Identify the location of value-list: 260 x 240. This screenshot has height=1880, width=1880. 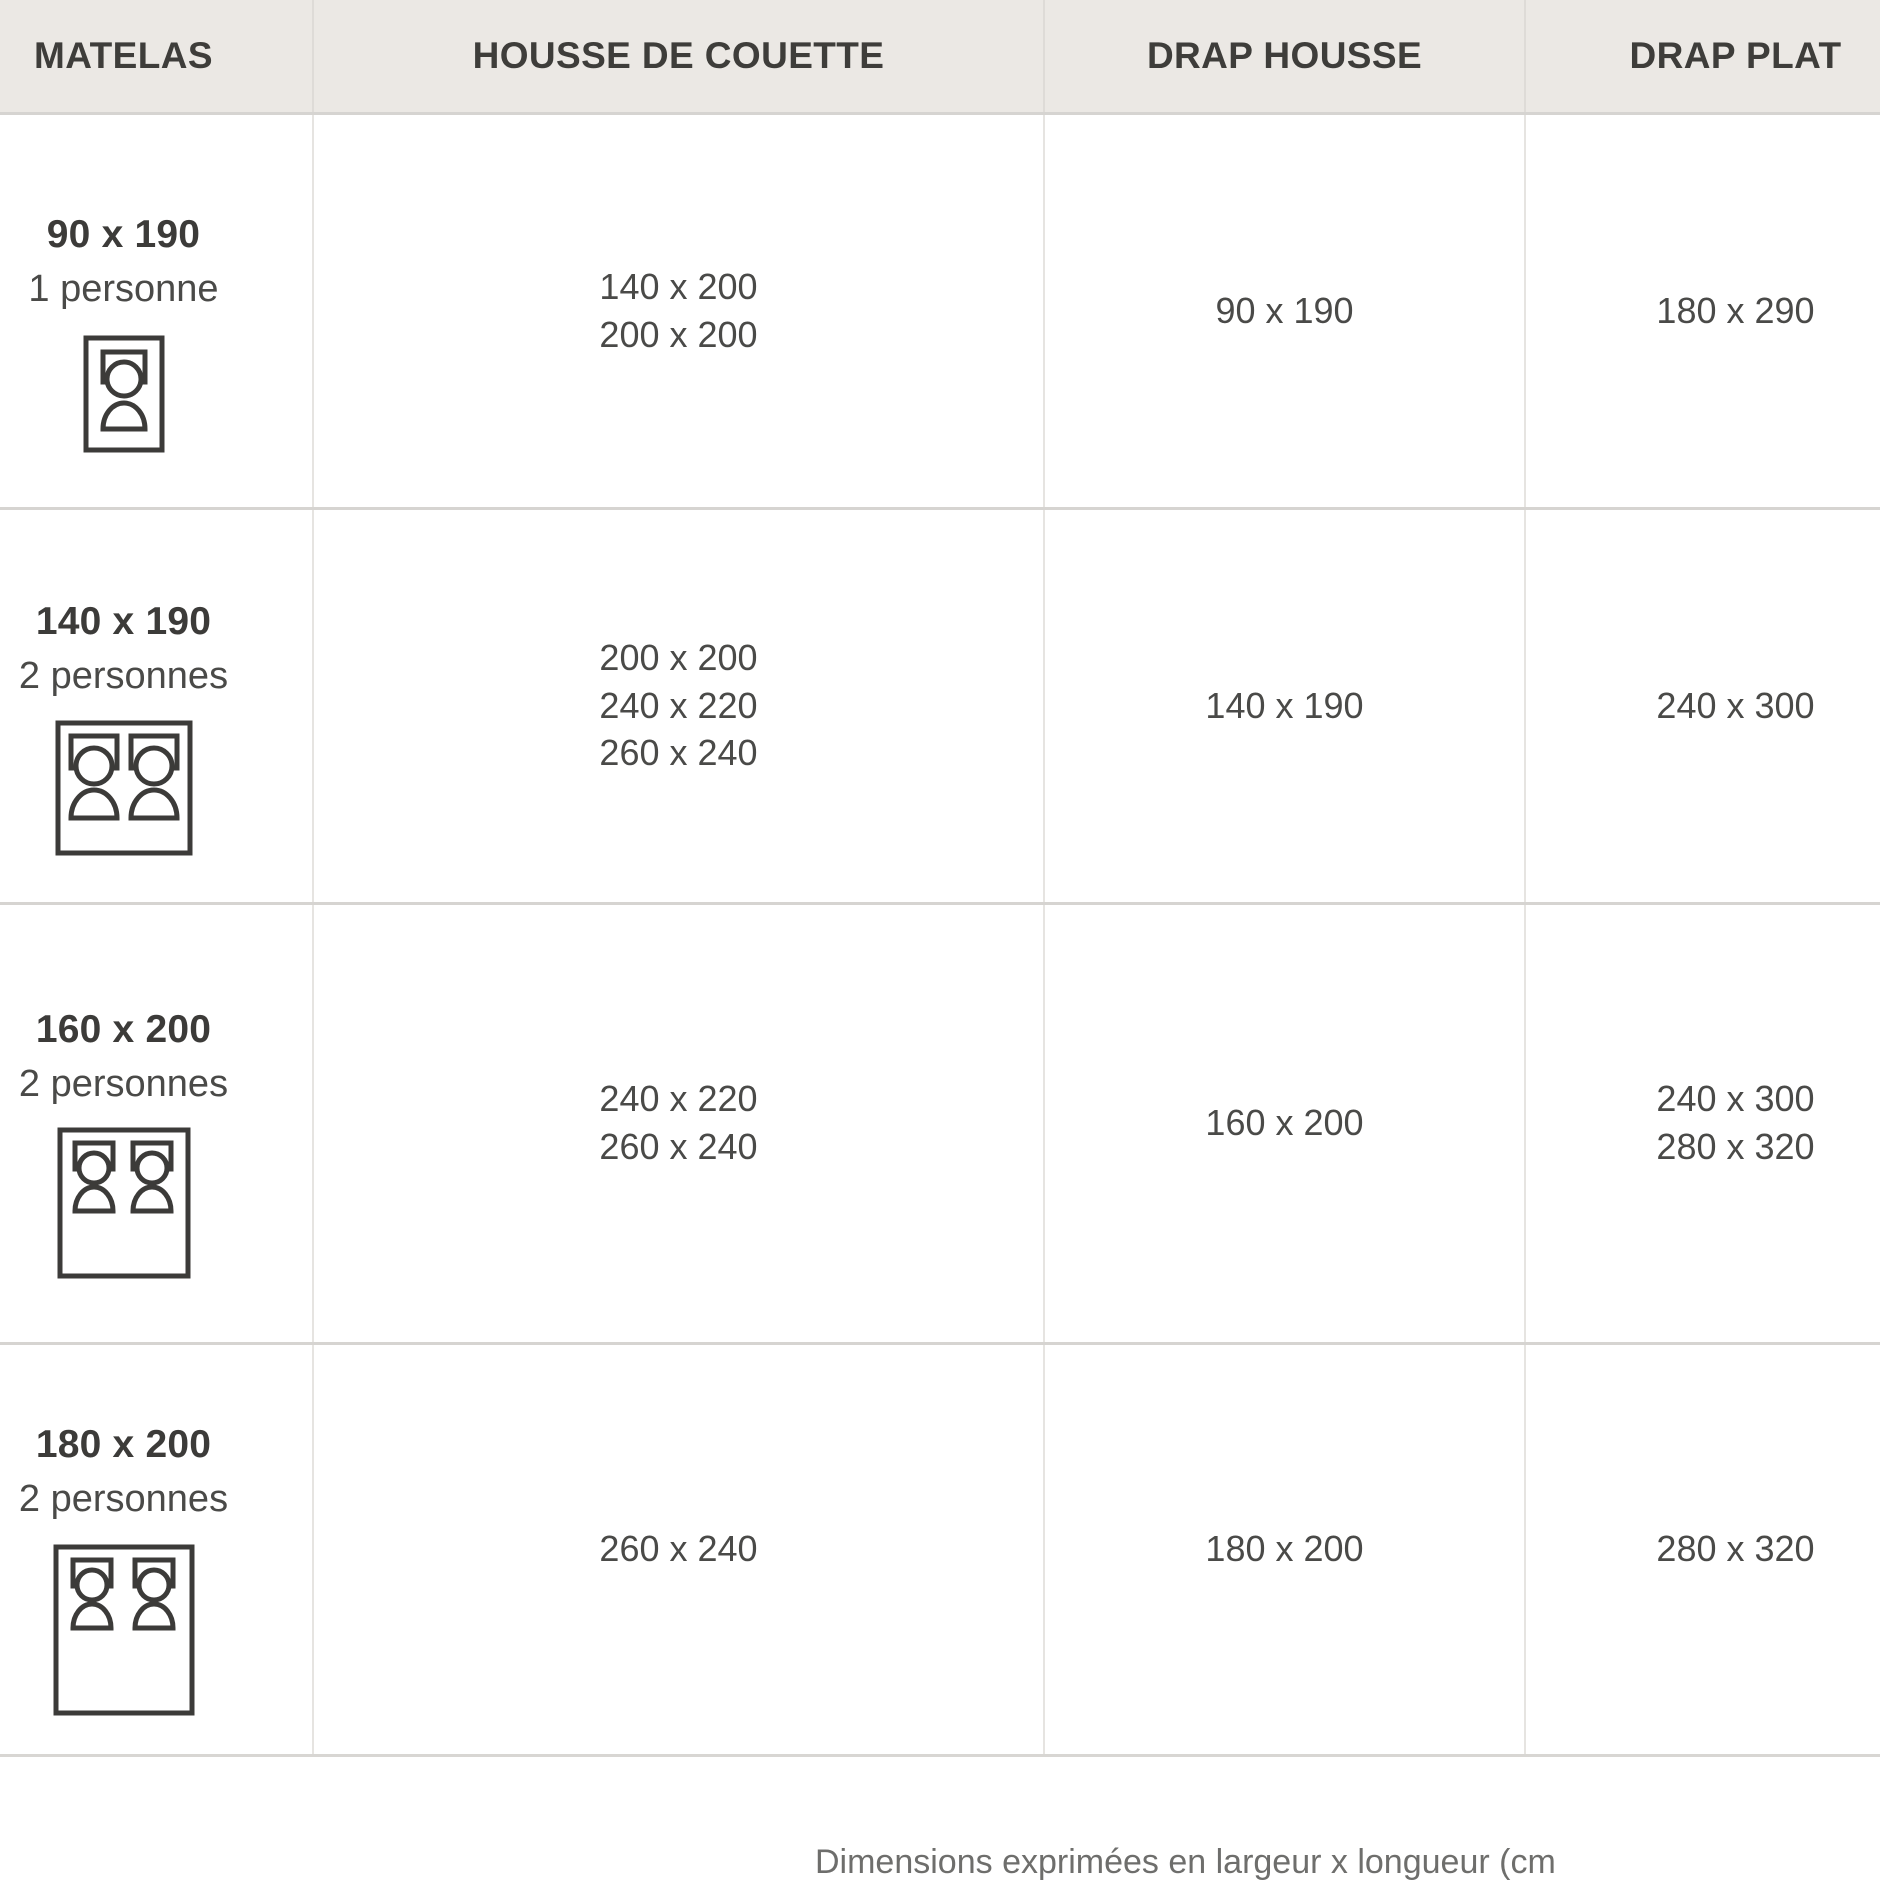
(678, 1549).